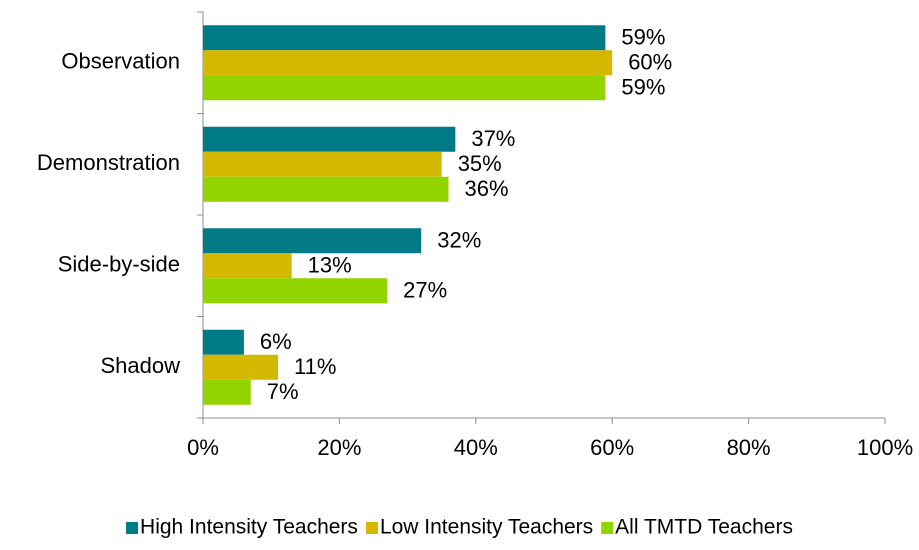 The image size is (919, 550). I want to click on data-label: 6%, so click(276, 341).